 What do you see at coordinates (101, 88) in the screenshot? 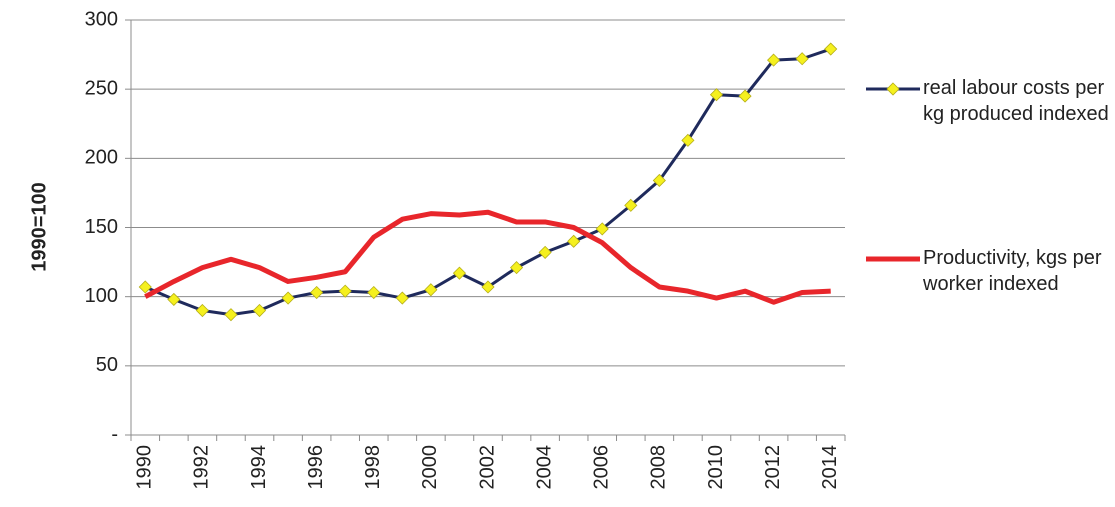
I see `y-tick-label: 250` at bounding box center [101, 88].